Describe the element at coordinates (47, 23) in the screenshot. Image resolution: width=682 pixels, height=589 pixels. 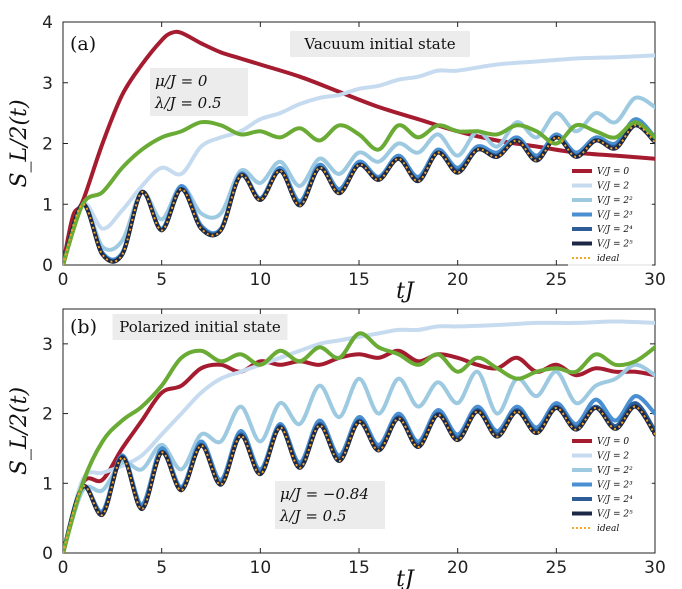
I see `y-tick-label: 4` at that location.